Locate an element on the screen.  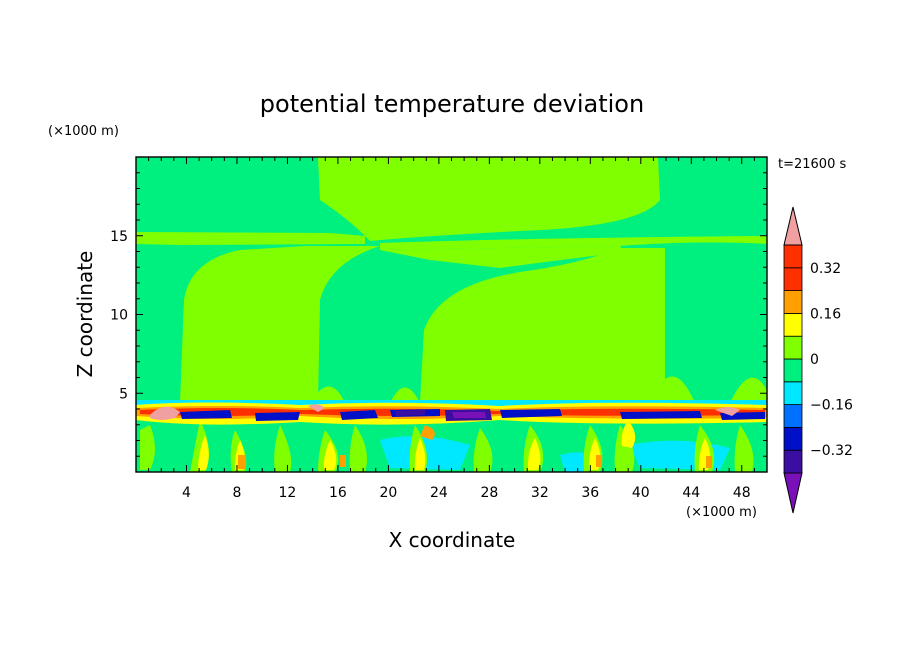
time-label: t=21600 s is located at coordinates (812, 164).